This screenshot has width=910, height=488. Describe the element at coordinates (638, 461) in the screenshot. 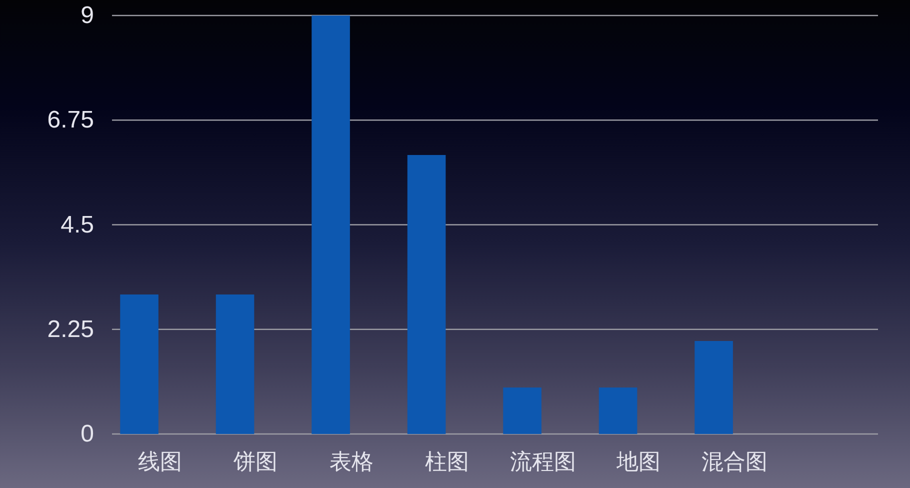

I see `x-tick-label: 地图` at that location.